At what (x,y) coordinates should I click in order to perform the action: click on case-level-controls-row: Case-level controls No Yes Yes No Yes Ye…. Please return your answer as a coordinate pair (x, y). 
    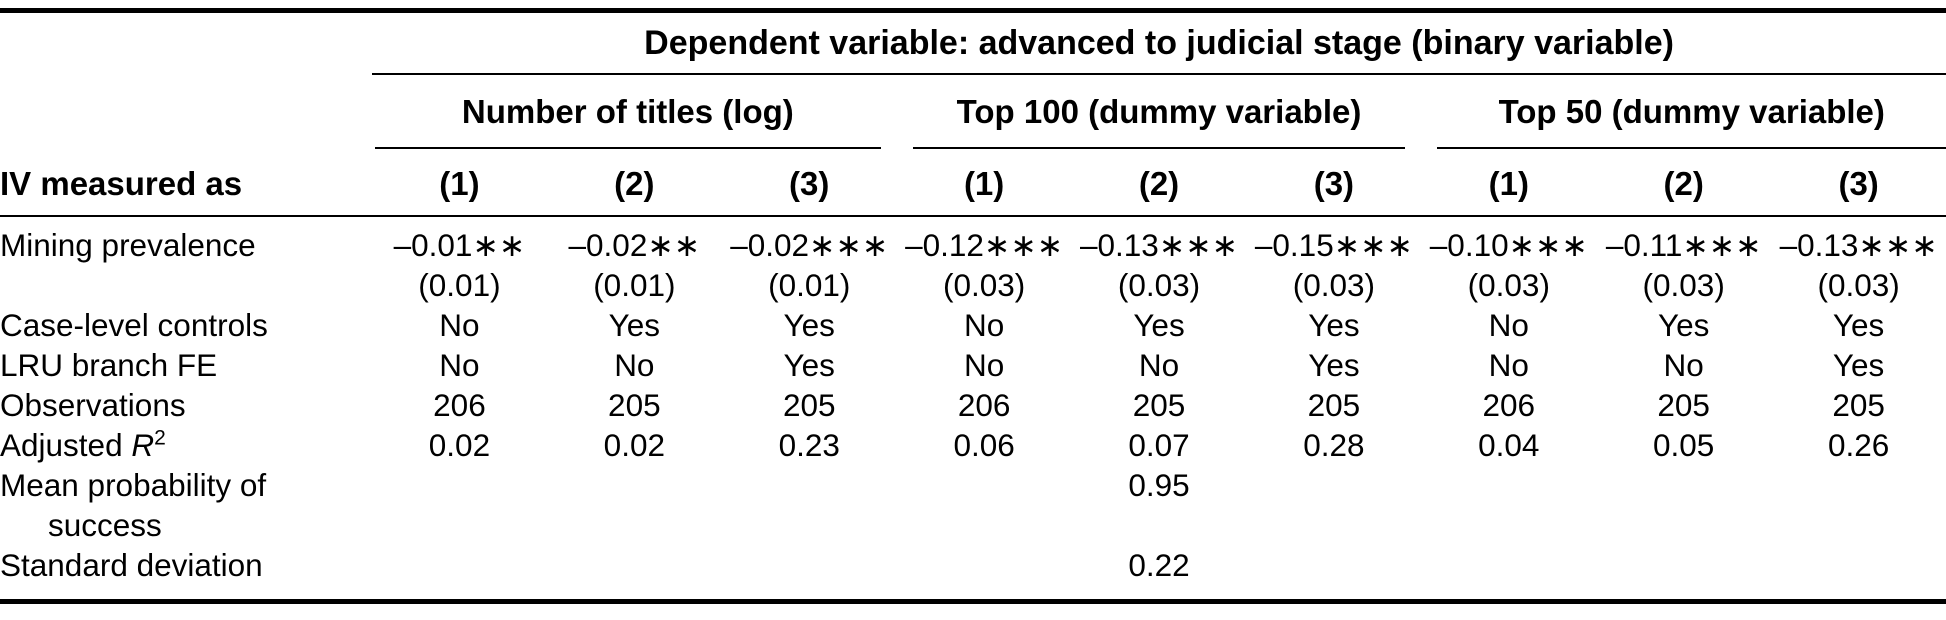
    Looking at the image, I should click on (973, 325).